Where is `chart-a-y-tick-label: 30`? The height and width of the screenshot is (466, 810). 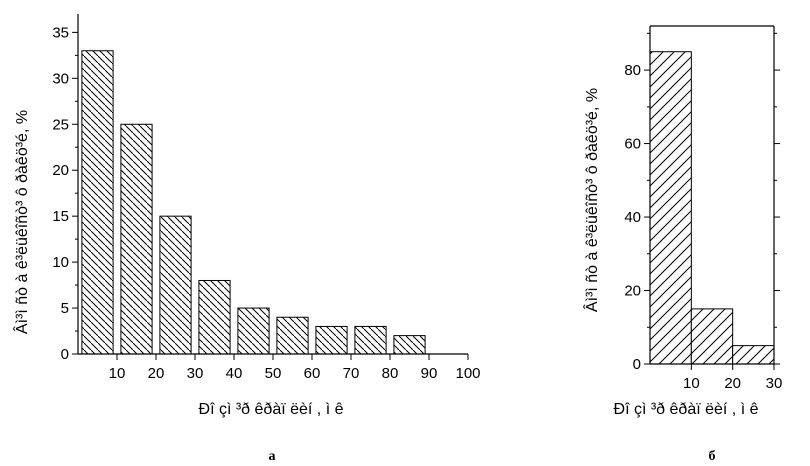
chart-a-y-tick-label: 30 is located at coordinates (60, 78).